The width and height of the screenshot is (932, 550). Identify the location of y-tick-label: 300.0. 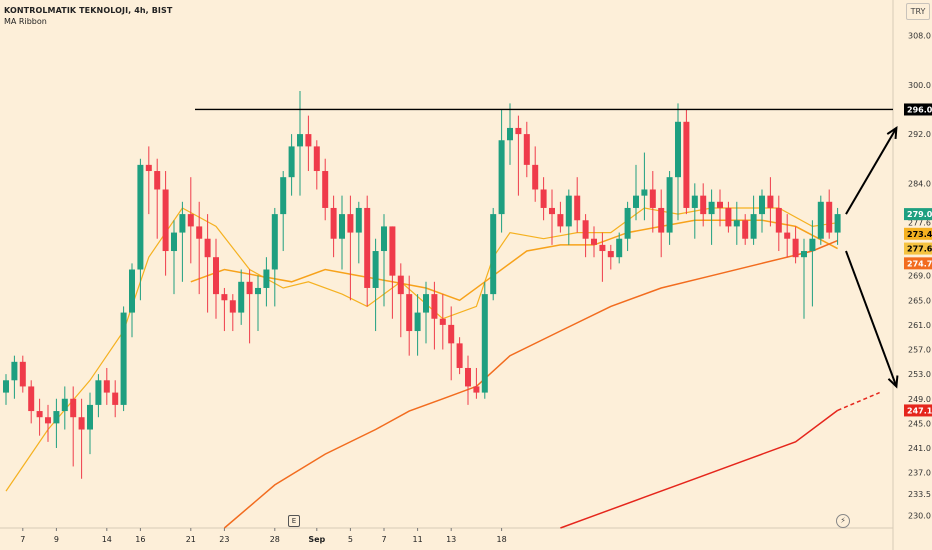
(919, 85).